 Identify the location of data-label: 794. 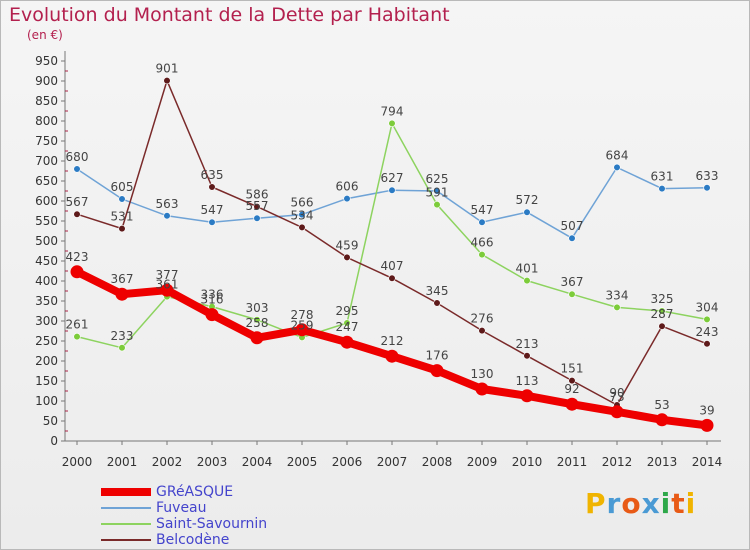
(392, 111).